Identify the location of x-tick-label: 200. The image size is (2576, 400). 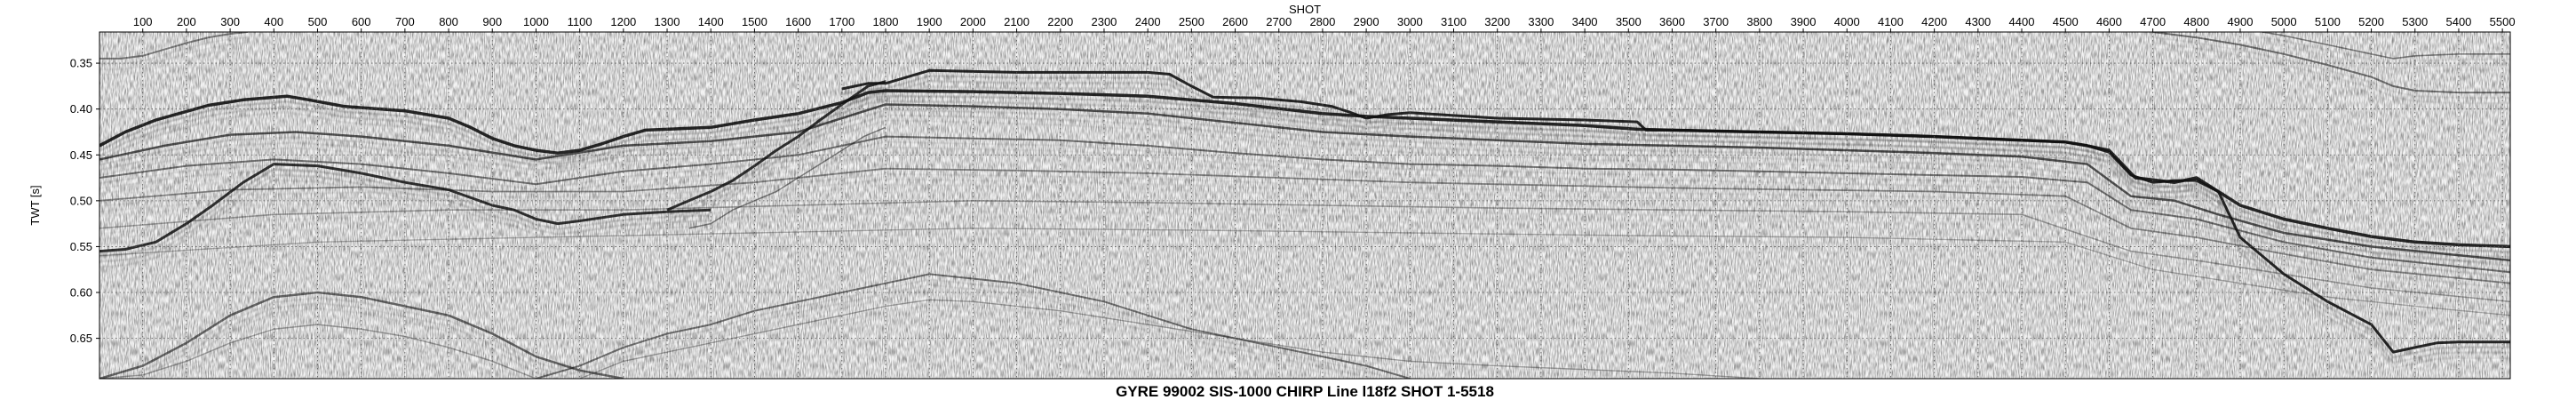
(186, 21).